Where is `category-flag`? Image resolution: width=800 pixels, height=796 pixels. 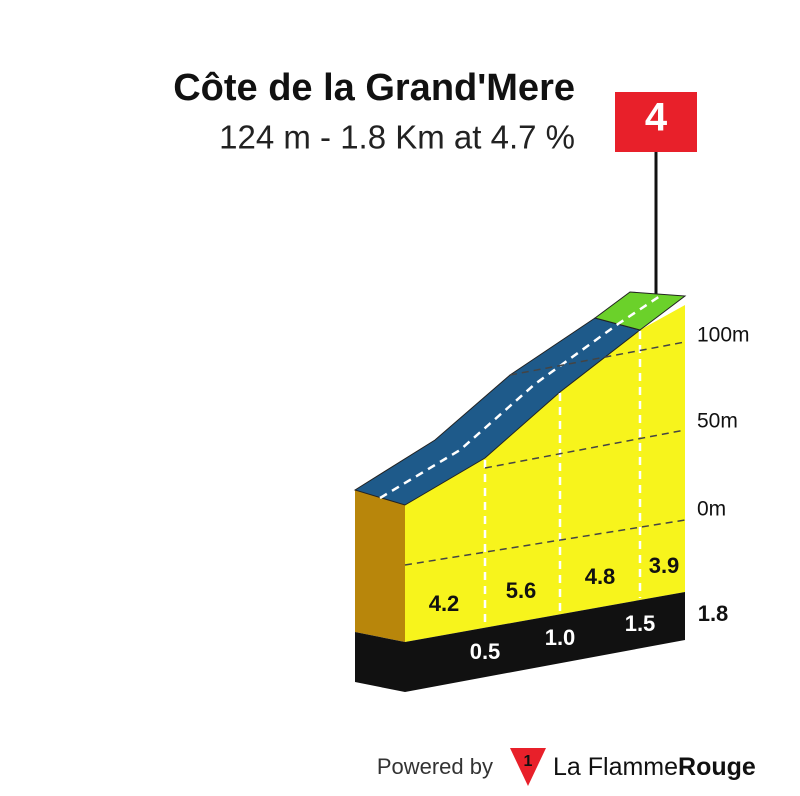 category-flag is located at coordinates (656, 122).